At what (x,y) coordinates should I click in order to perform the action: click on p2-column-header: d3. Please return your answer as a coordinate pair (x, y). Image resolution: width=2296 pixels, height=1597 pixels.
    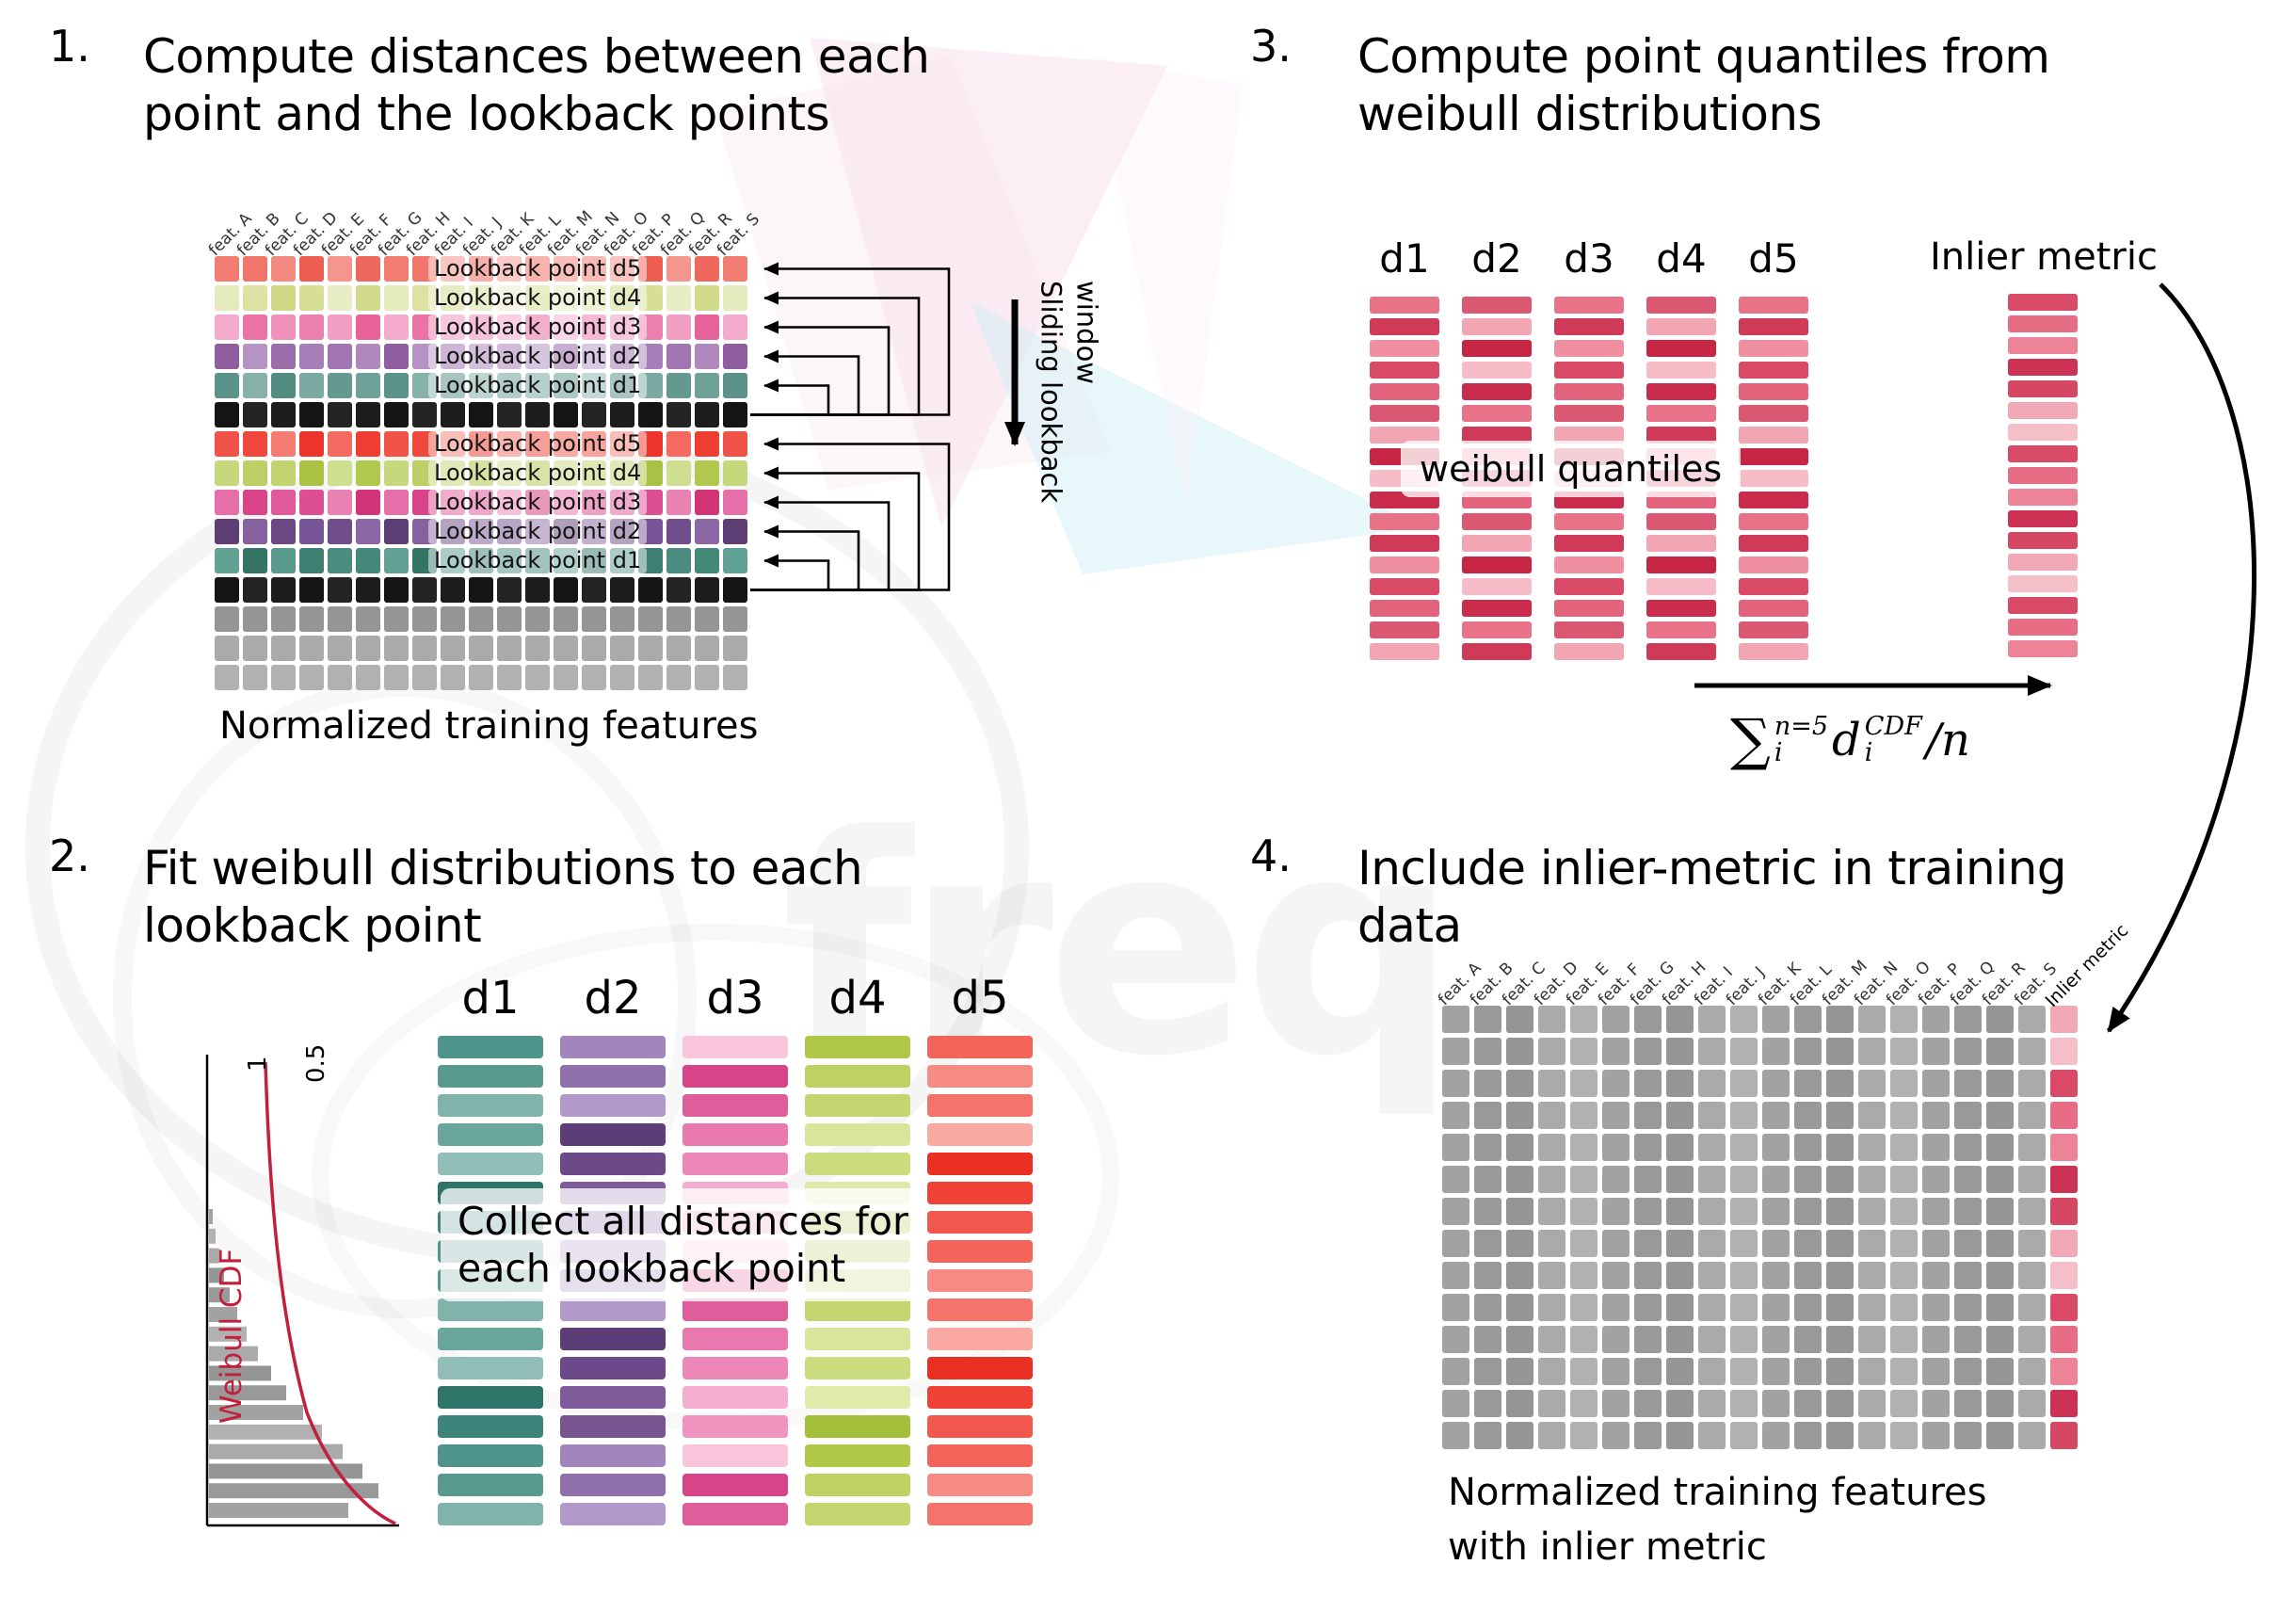
    Looking at the image, I should click on (735, 998).